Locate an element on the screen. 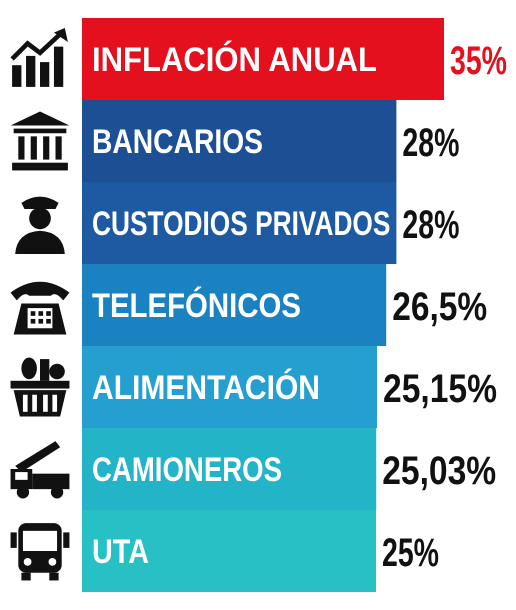  bar-custodios-privados is located at coordinates (239, 223).